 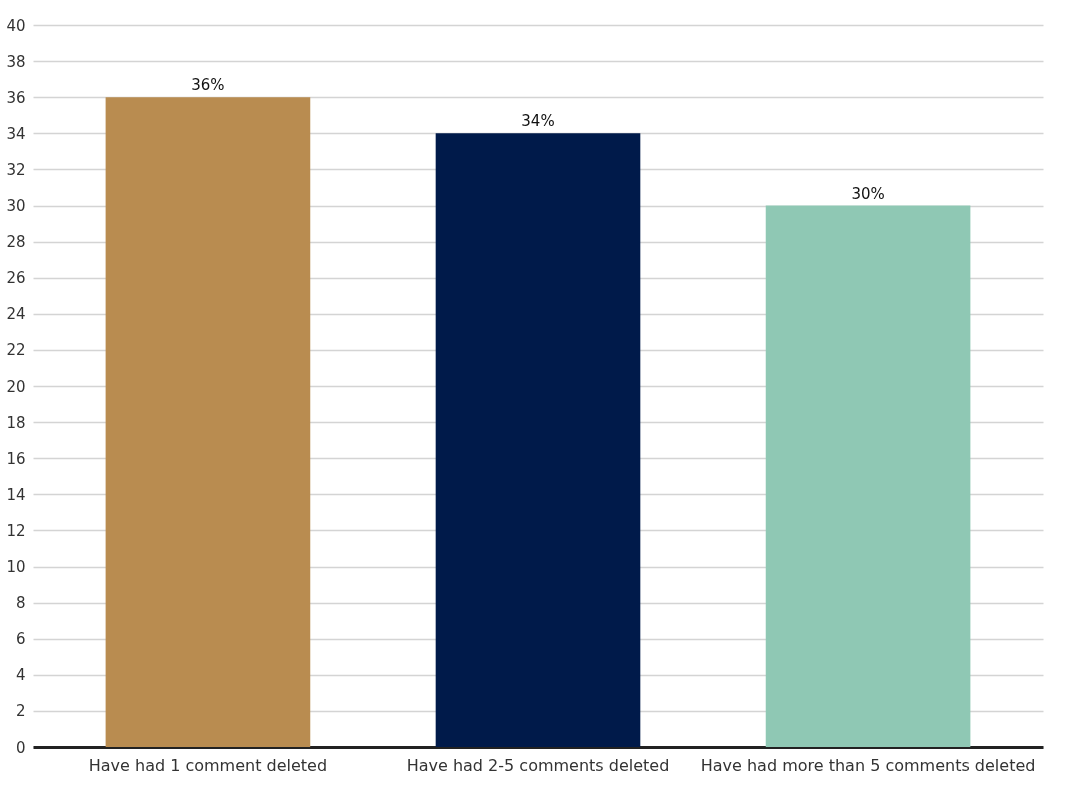 What do you see at coordinates (16, 567) in the screenshot?
I see `y-tick-label: 10` at bounding box center [16, 567].